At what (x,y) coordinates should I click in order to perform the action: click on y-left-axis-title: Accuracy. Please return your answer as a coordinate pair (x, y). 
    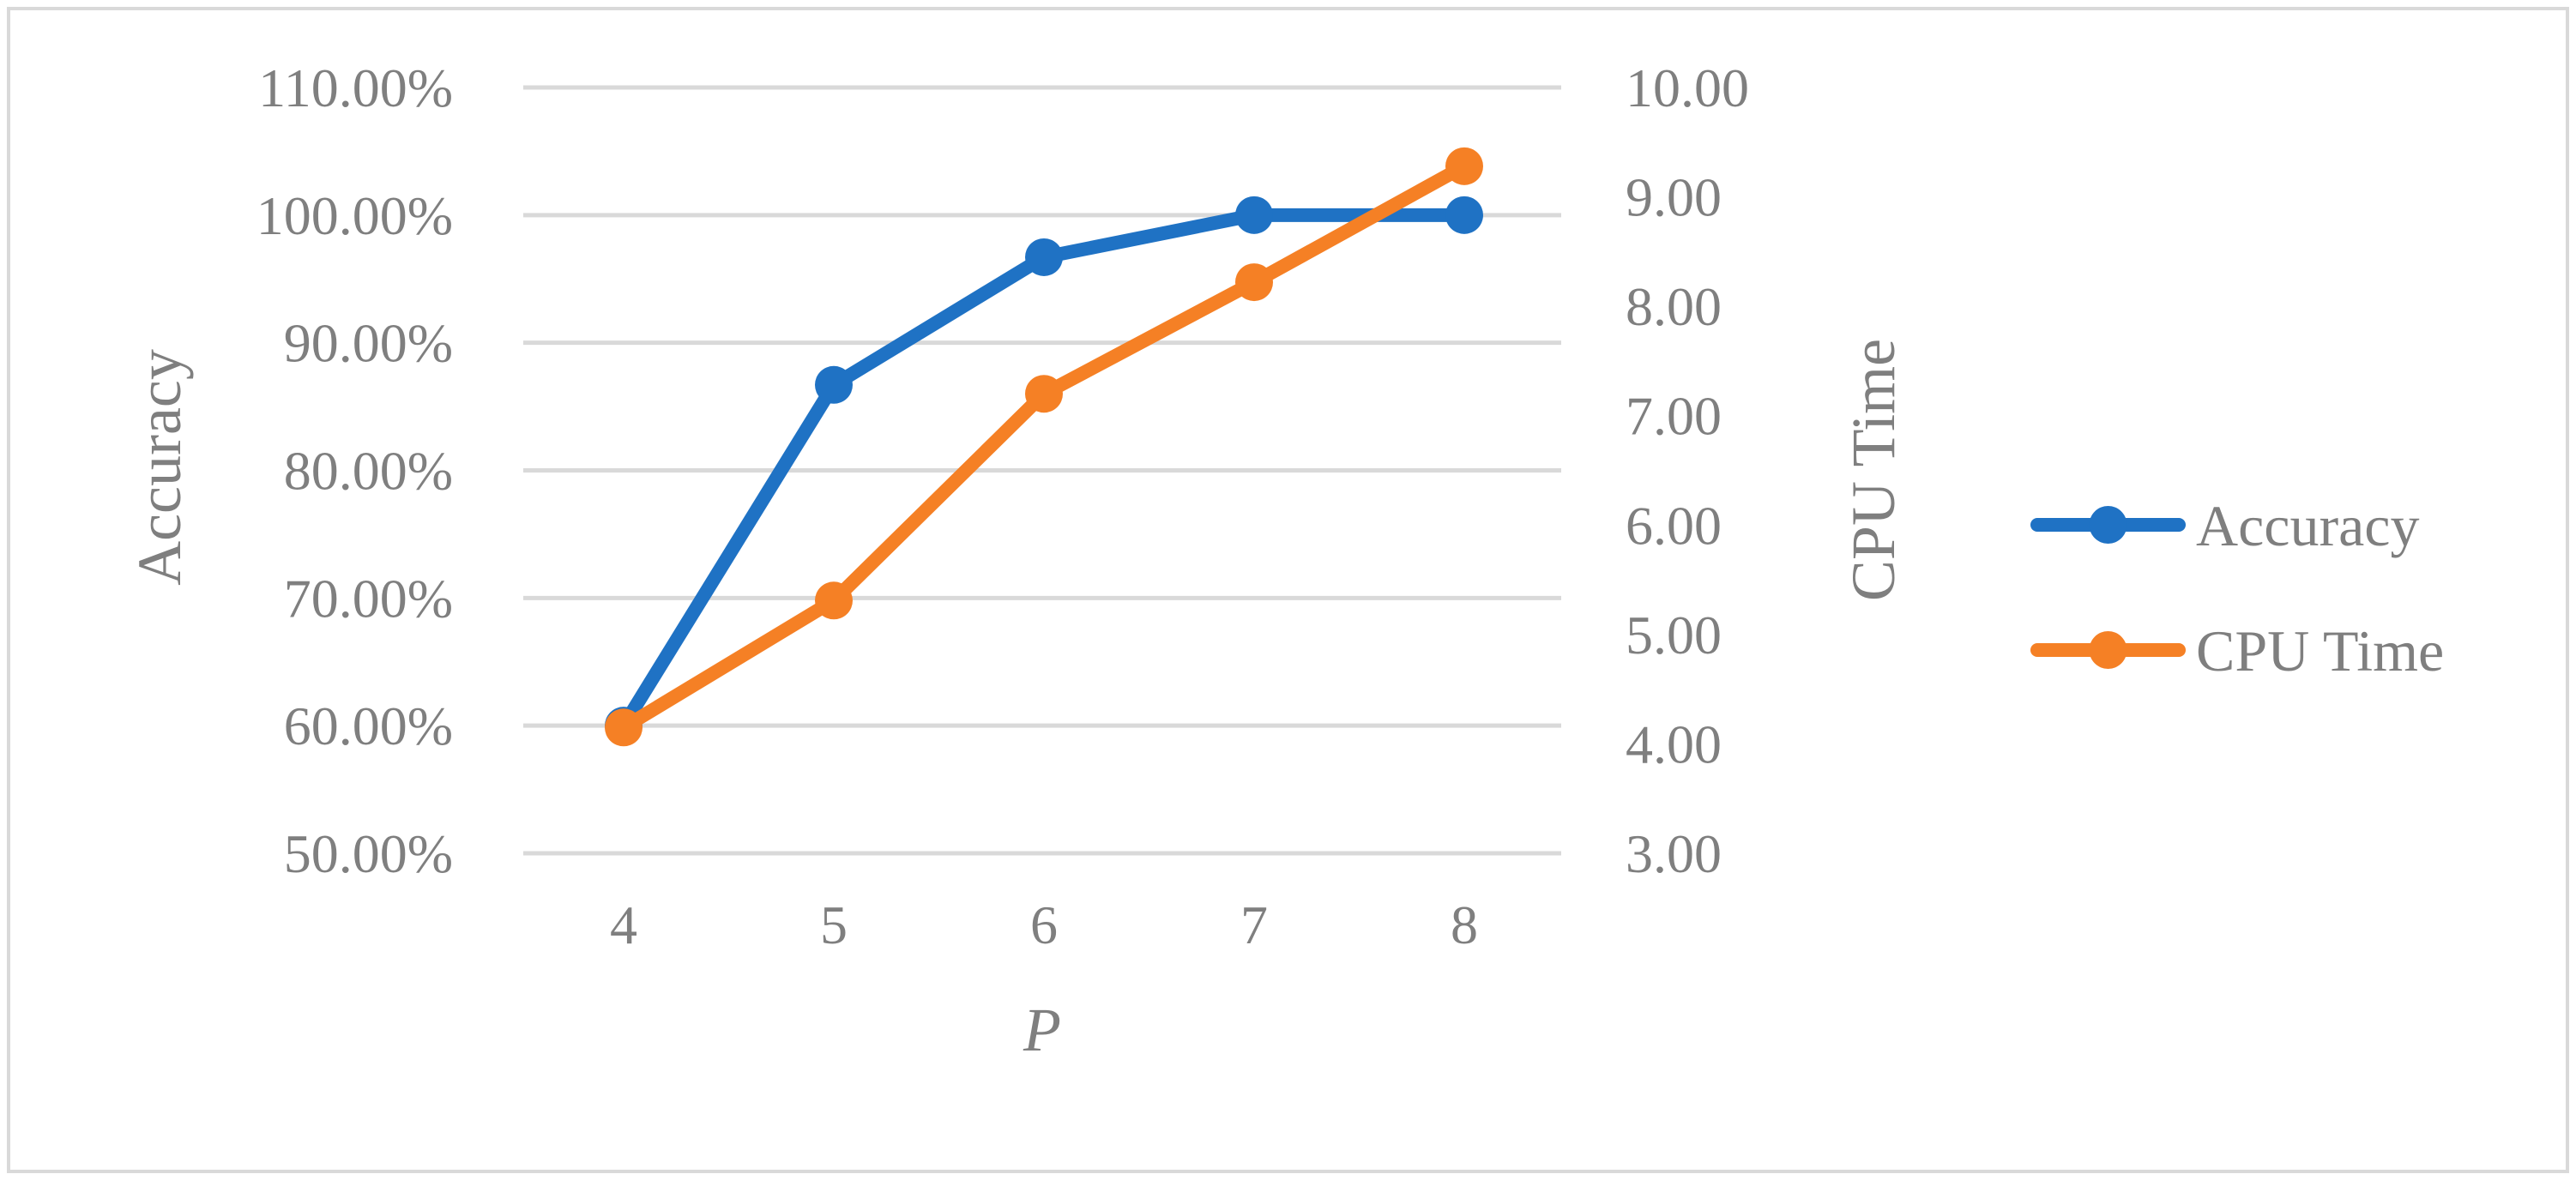
    Looking at the image, I should click on (159, 467).